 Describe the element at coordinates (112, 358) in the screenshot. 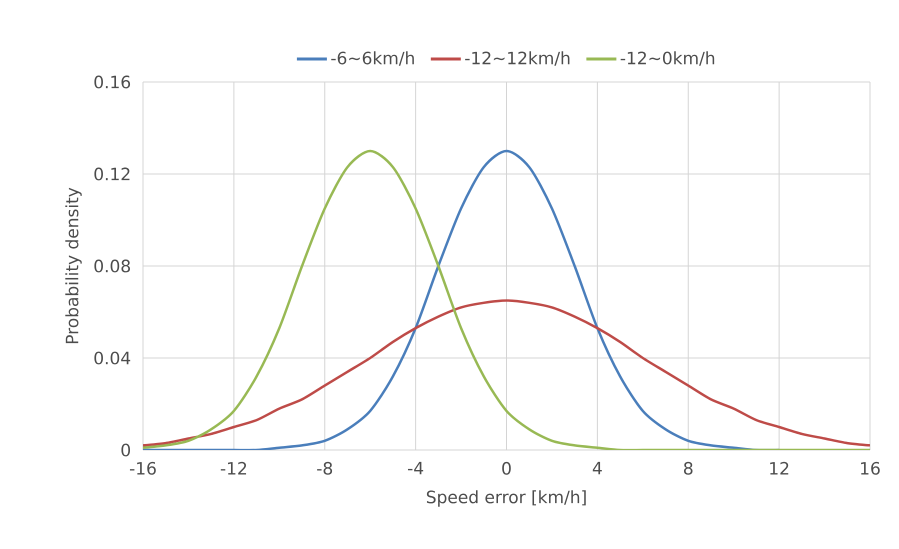

I see `y-tick-label: 0.04` at that location.